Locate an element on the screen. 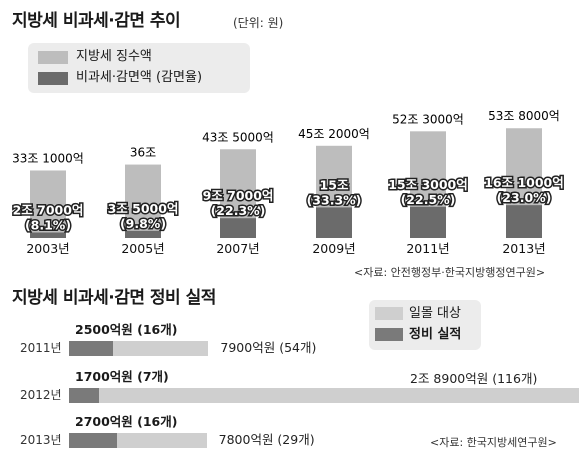 The image size is (582, 470). legend-label-done: 정비 실적 is located at coordinates (435, 334).